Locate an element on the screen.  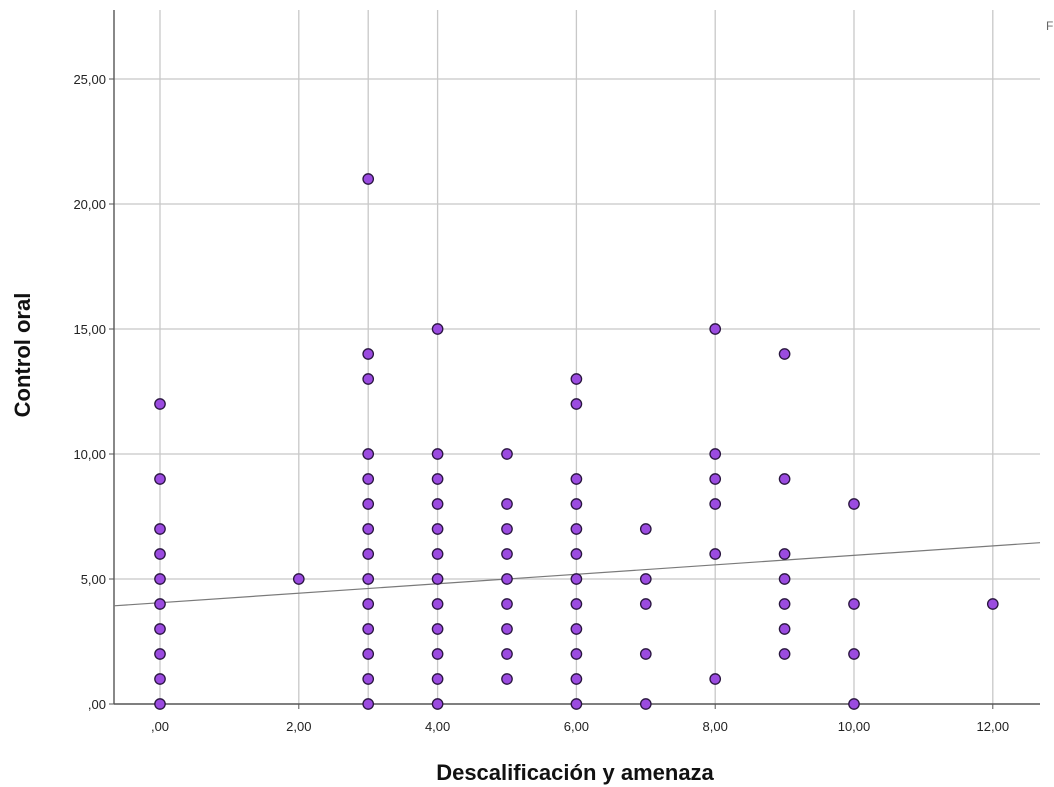
y-tick-label: 20,00 is located at coordinates (89, 204).